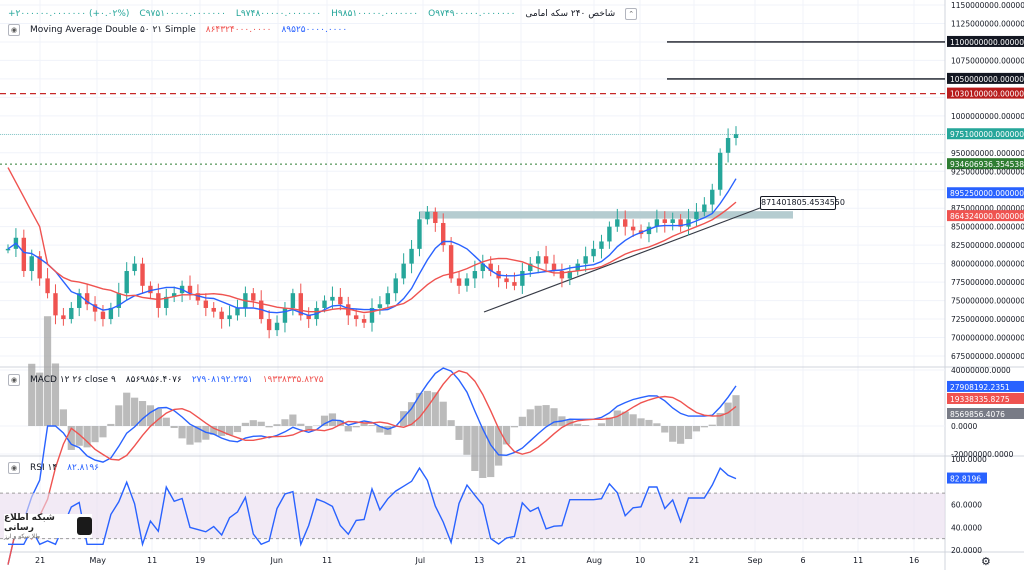  I want to click on time-axis-label: 21, so click(694, 560).